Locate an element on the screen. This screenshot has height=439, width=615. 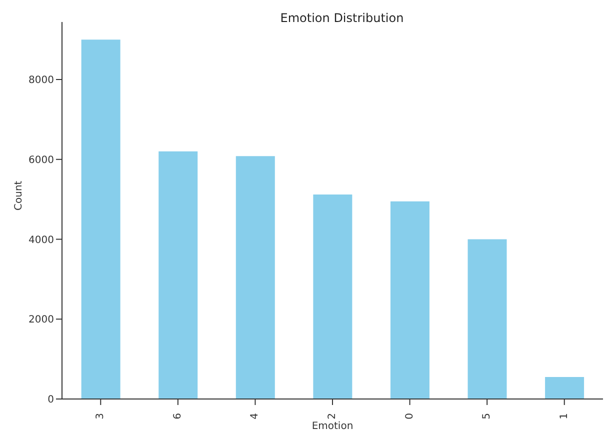
chart-title: Emotion Distribution is located at coordinates (342, 18).